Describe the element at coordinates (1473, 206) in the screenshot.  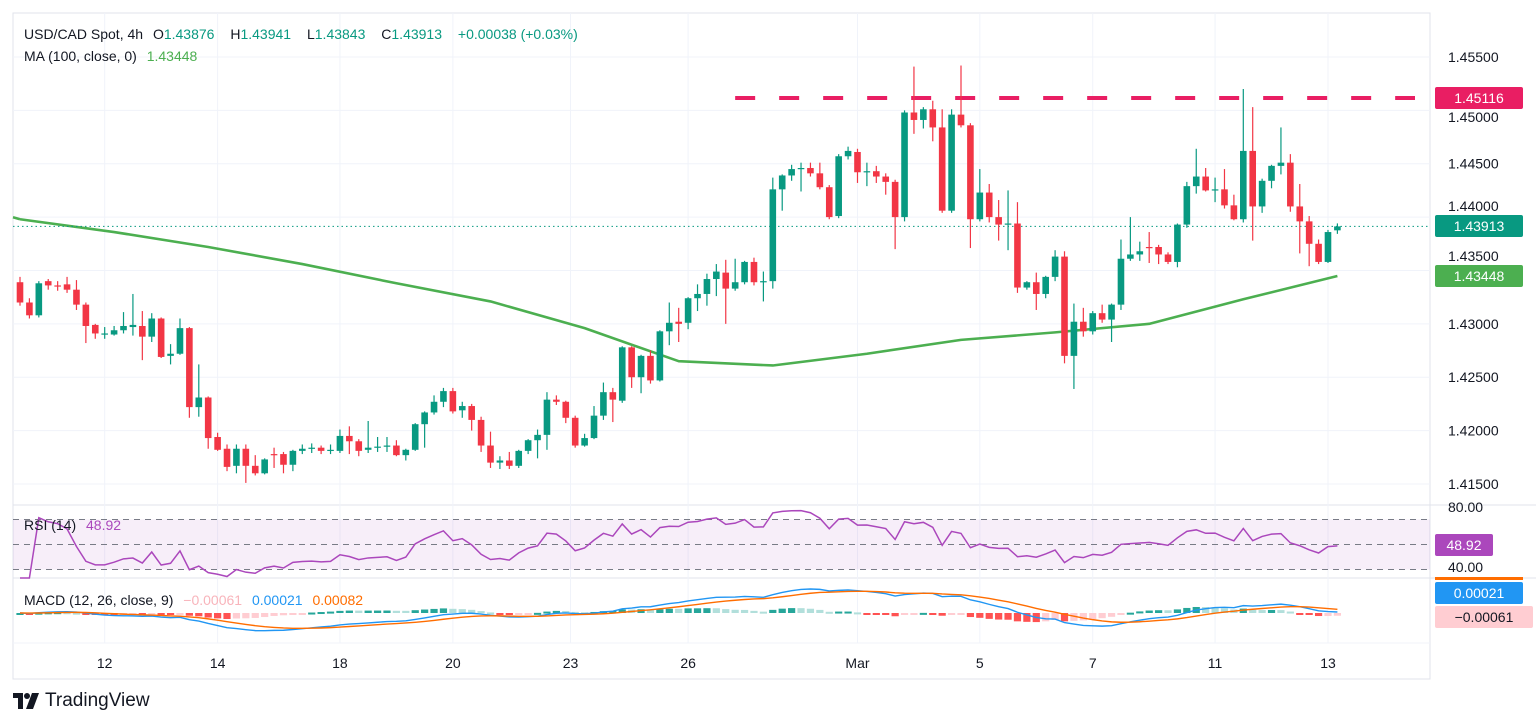
I see `price-axis-label: 1.44000` at that location.